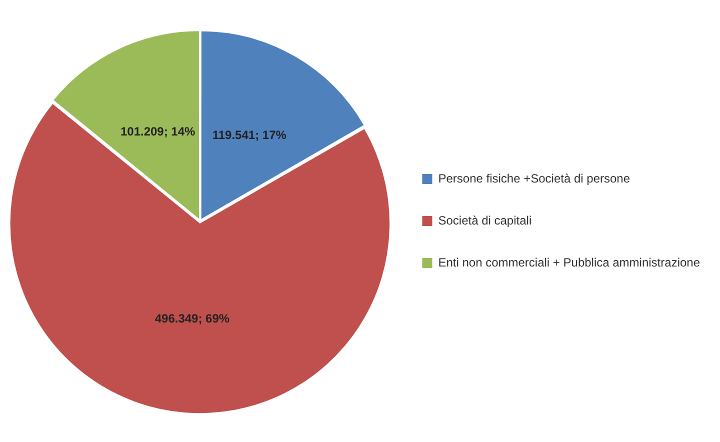 The width and height of the screenshot is (720, 442). Describe the element at coordinates (485, 220) in the screenshot. I see `legend-label: Società di capitali` at that location.